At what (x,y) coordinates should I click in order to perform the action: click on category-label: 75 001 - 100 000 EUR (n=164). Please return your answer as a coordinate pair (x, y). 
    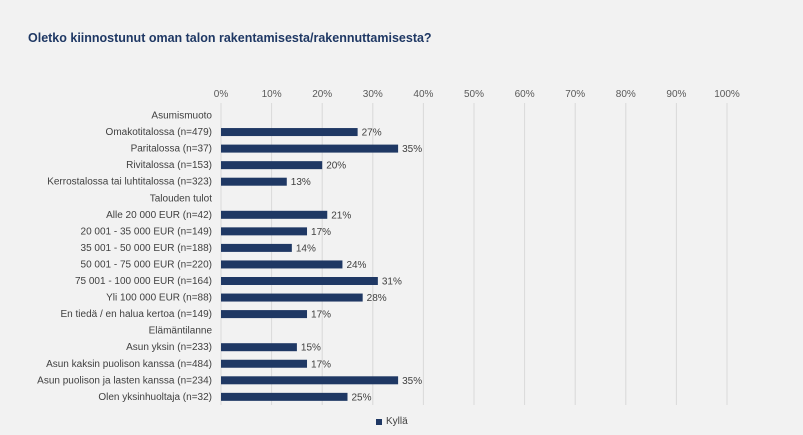
    Looking at the image, I should click on (143, 281).